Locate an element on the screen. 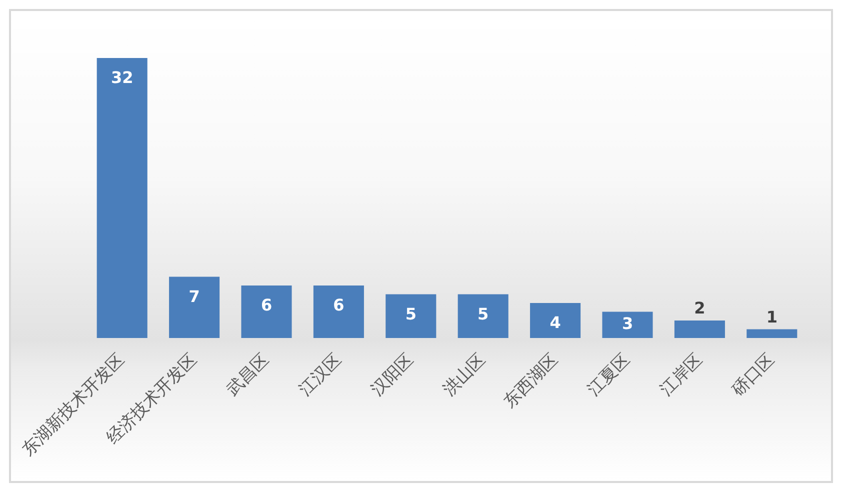 The image size is (841, 490). x-tick-label: 洪山区 is located at coordinates (465, 375).